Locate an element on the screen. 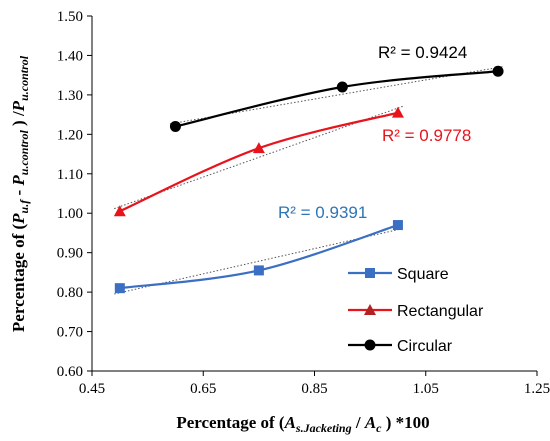 This screenshot has width=550, height=441. legend-item-rectangular: Rectangular is located at coordinates (416, 311).